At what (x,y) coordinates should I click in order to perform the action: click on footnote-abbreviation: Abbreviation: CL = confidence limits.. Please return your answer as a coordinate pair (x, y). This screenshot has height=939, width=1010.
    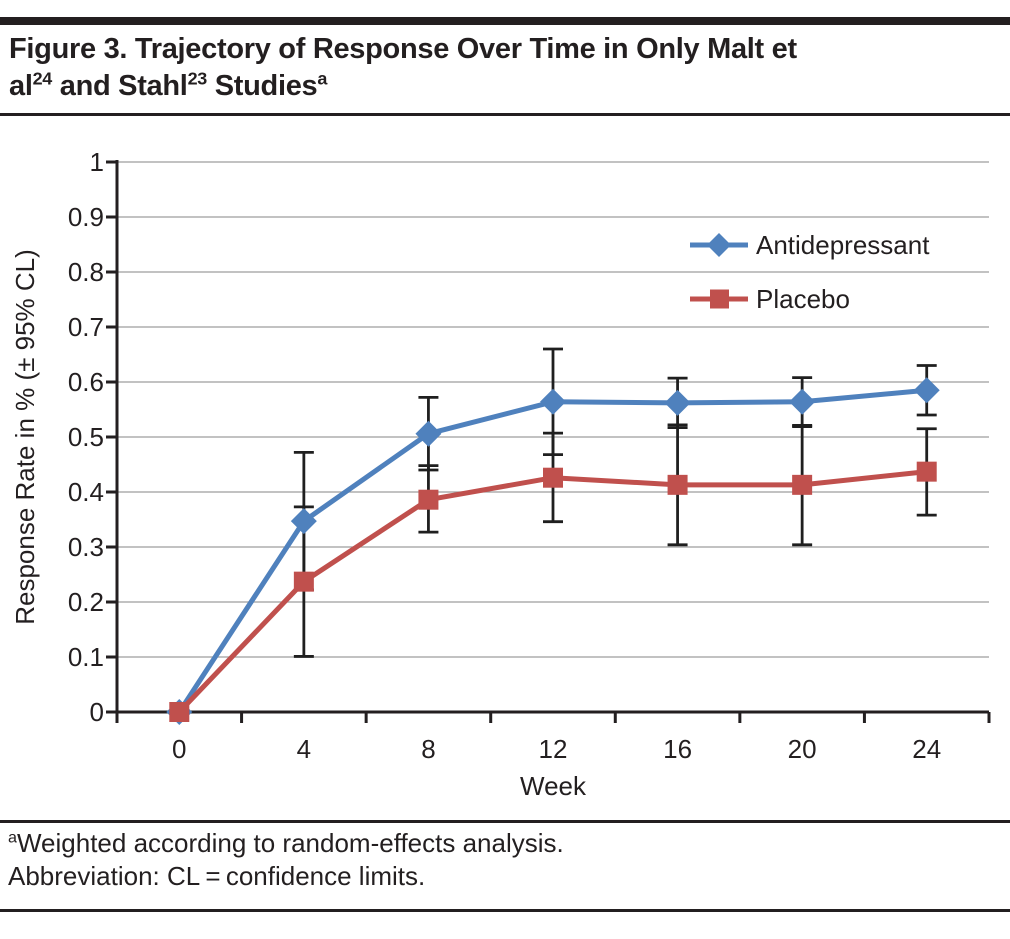
    Looking at the image, I should click on (217, 876).